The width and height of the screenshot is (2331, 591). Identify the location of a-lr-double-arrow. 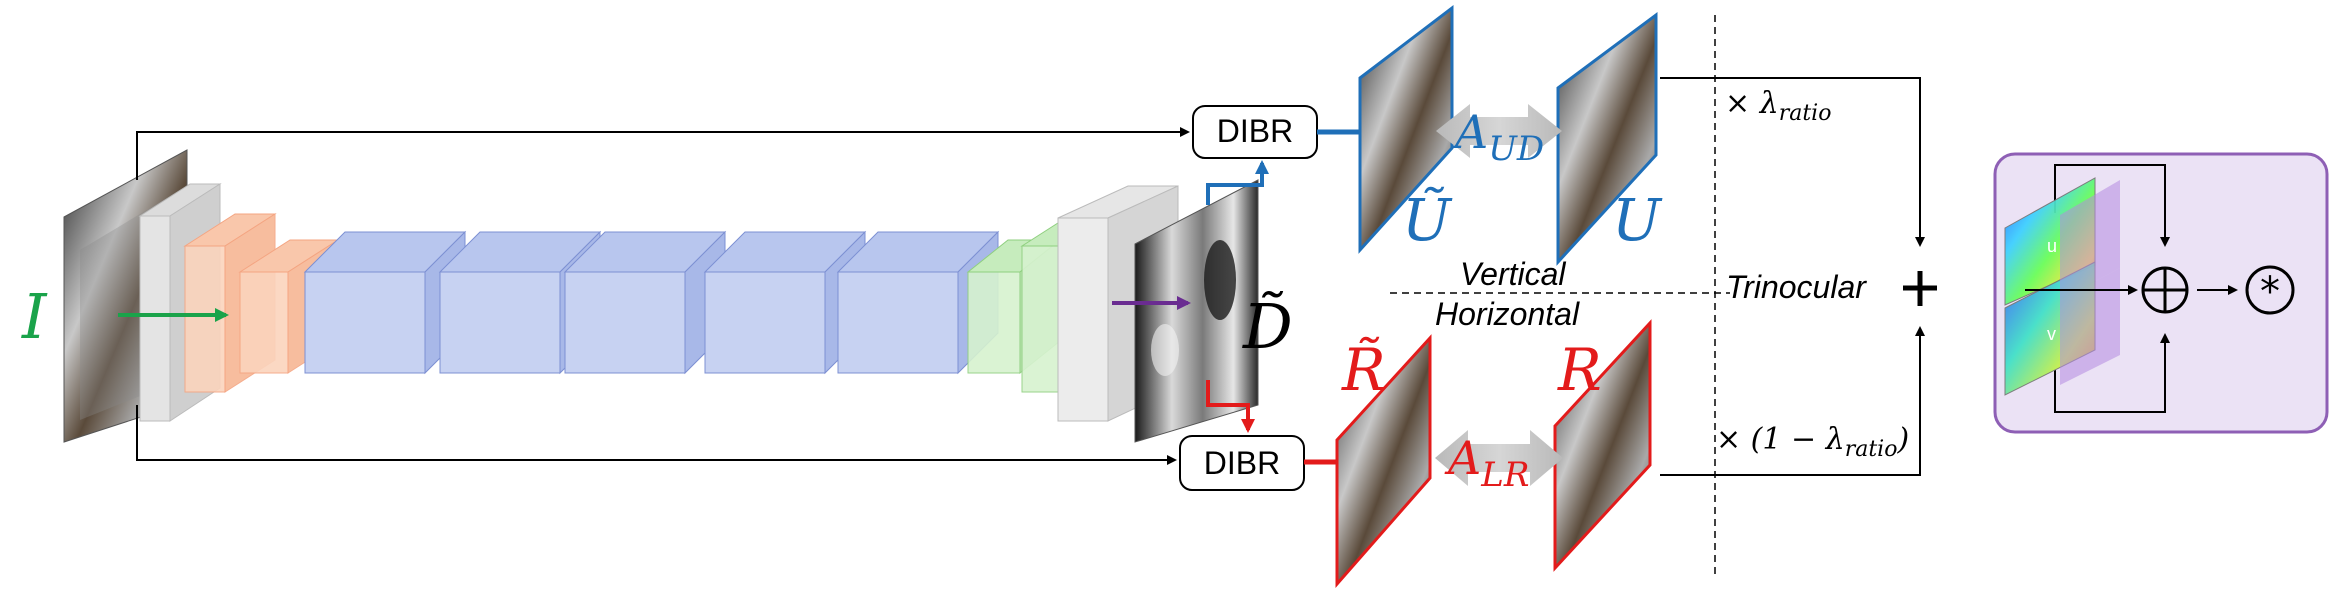
(1499, 458).